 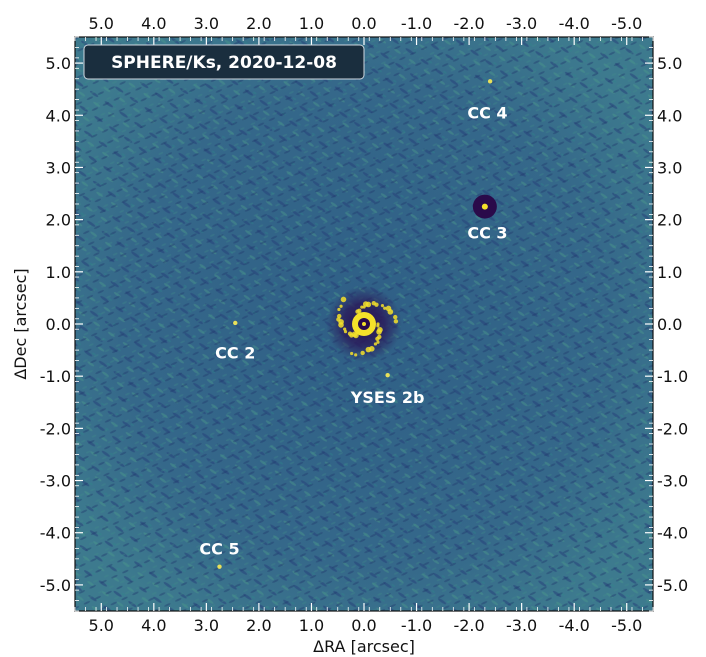 I want to click on x-tick-label-bottom: -2.0, so click(x=468, y=625).